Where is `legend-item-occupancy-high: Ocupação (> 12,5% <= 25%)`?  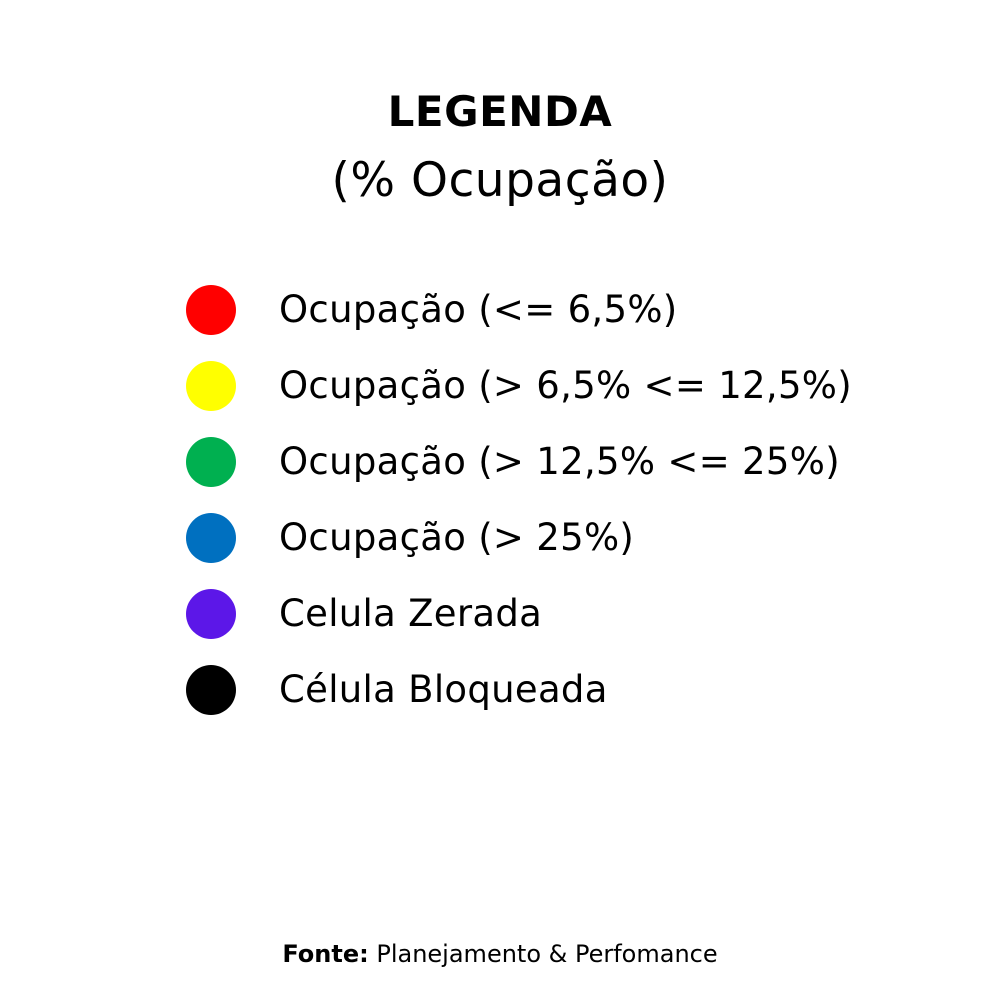
legend-item-occupancy-high: Ocupação (> 12,5% <= 25%) is located at coordinates (500, 462).